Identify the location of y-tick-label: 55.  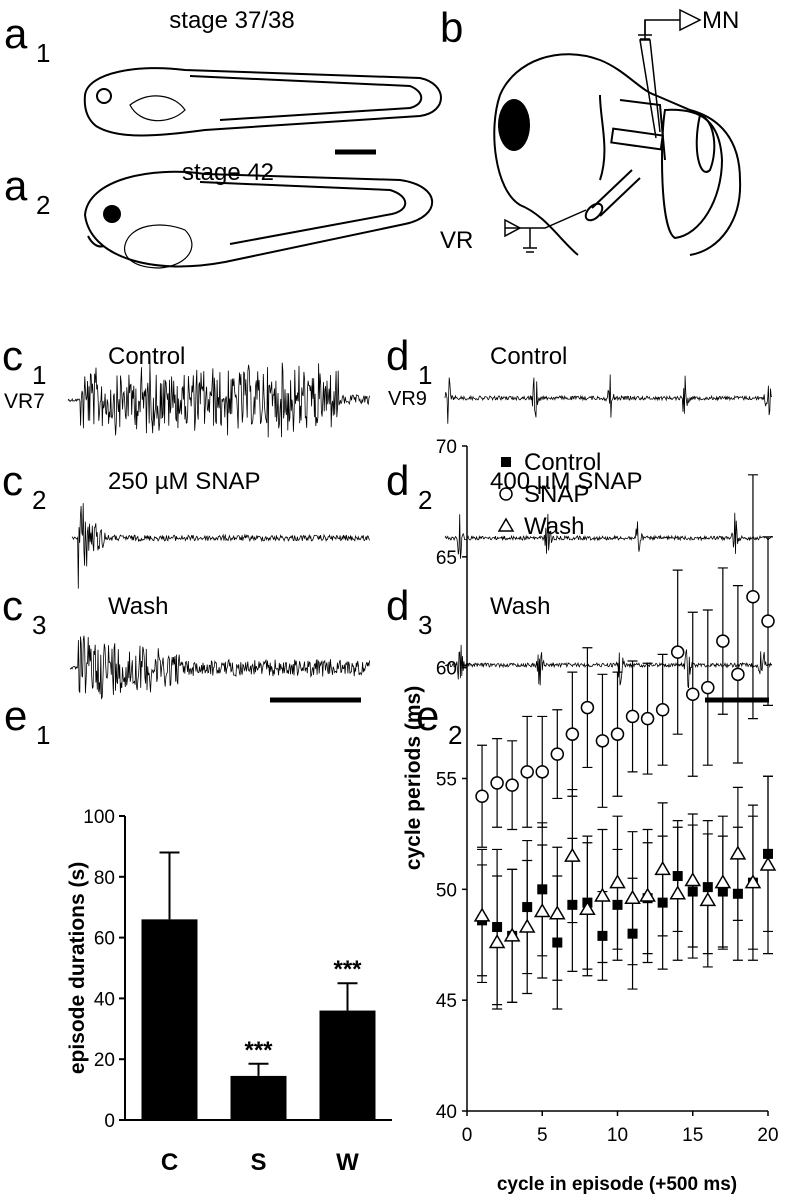
(446, 780).